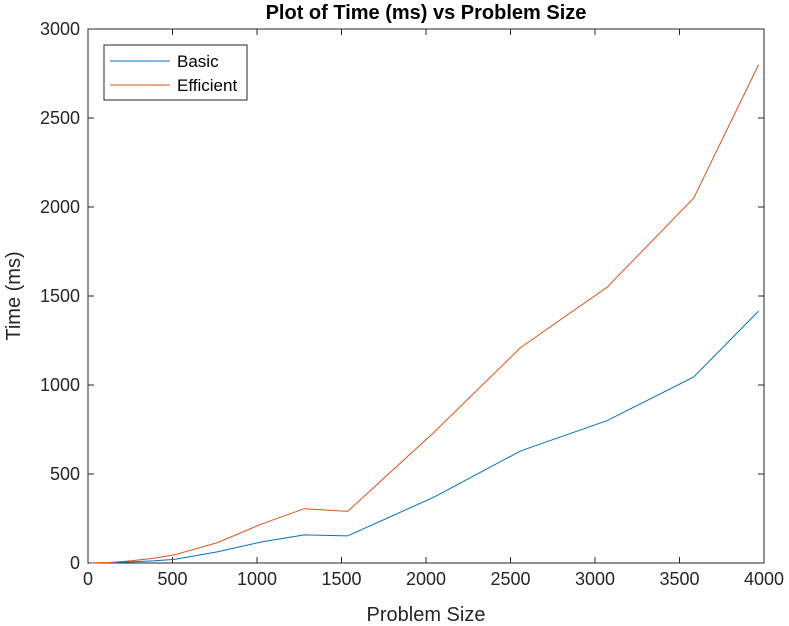  I want to click on y-axis-label: Time (ms), so click(14, 295).